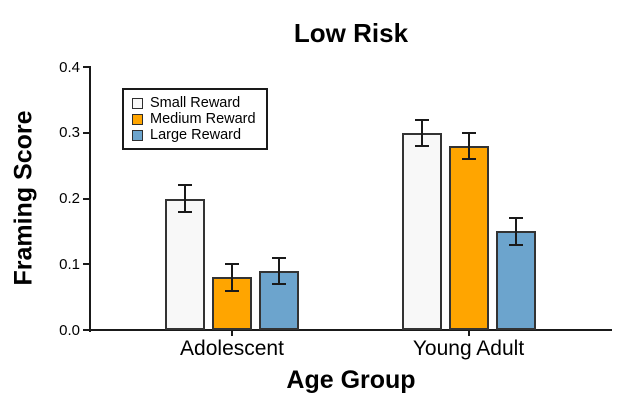 The width and height of the screenshot is (640, 418). What do you see at coordinates (232, 348) in the screenshot?
I see `x-category-label: Adolescent` at bounding box center [232, 348].